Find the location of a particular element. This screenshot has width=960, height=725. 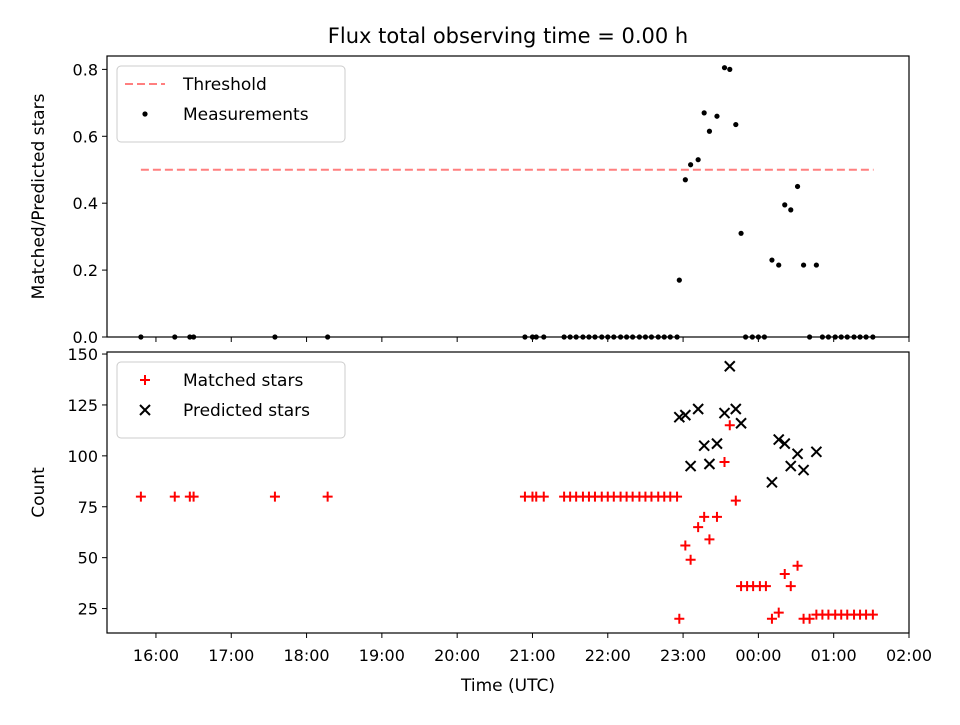

series-predicted-stars is located at coordinates (748, 424).